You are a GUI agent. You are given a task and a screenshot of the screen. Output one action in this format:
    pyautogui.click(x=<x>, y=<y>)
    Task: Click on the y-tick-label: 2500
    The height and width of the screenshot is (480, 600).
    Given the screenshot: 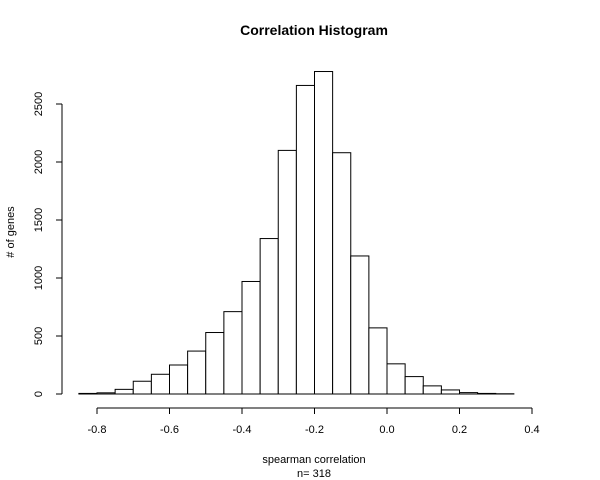 What is the action you would take?
    pyautogui.click(x=39, y=104)
    